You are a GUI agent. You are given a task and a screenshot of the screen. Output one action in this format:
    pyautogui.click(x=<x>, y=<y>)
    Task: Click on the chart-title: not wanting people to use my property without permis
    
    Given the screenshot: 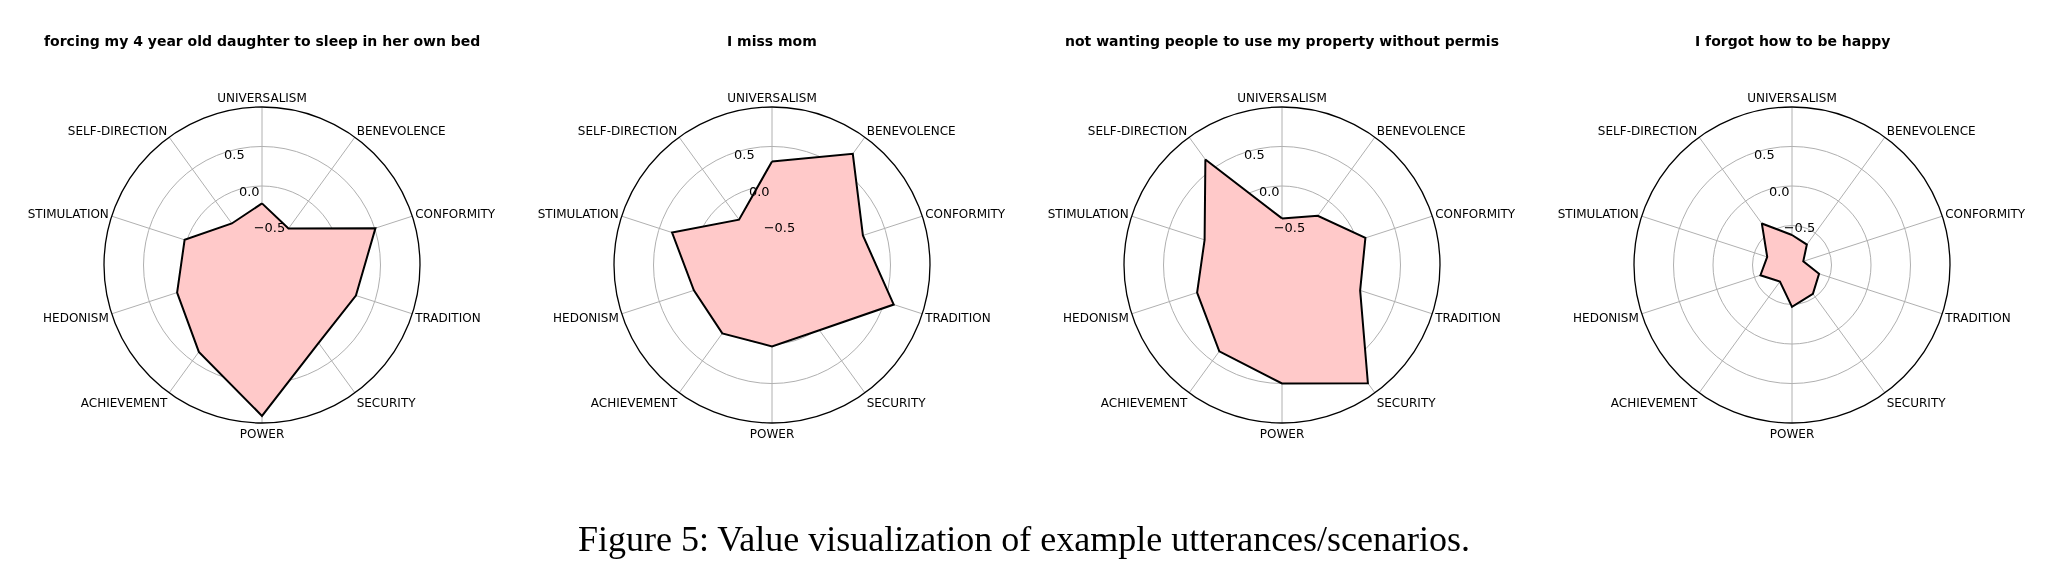 What is the action you would take?
    pyautogui.click(x=1282, y=41)
    